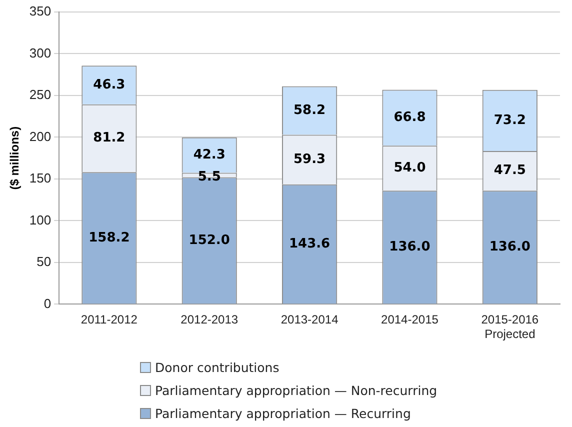  I want to click on legend-label: Donor contributions, so click(217, 367).